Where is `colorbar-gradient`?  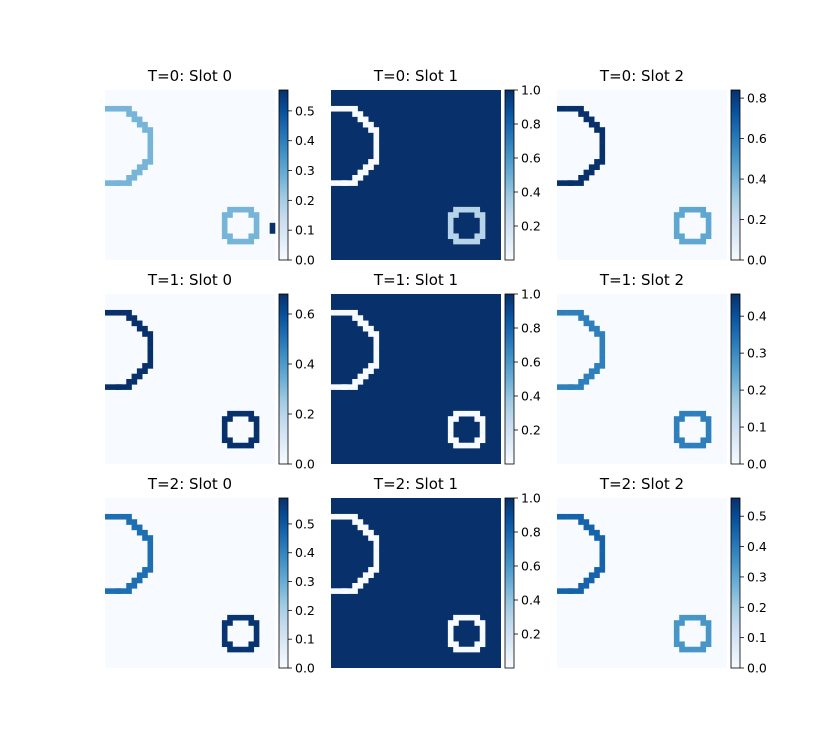
colorbar-gradient is located at coordinates (283, 583).